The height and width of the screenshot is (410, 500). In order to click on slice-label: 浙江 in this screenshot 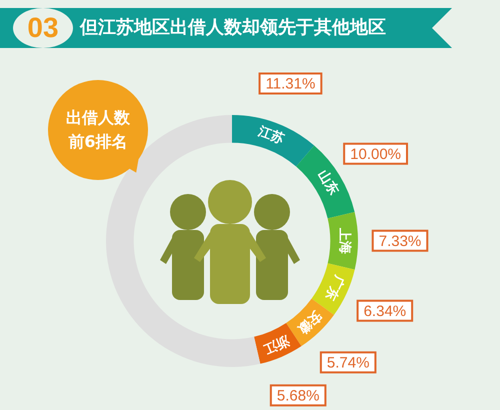, I will do `click(276, 344)`.